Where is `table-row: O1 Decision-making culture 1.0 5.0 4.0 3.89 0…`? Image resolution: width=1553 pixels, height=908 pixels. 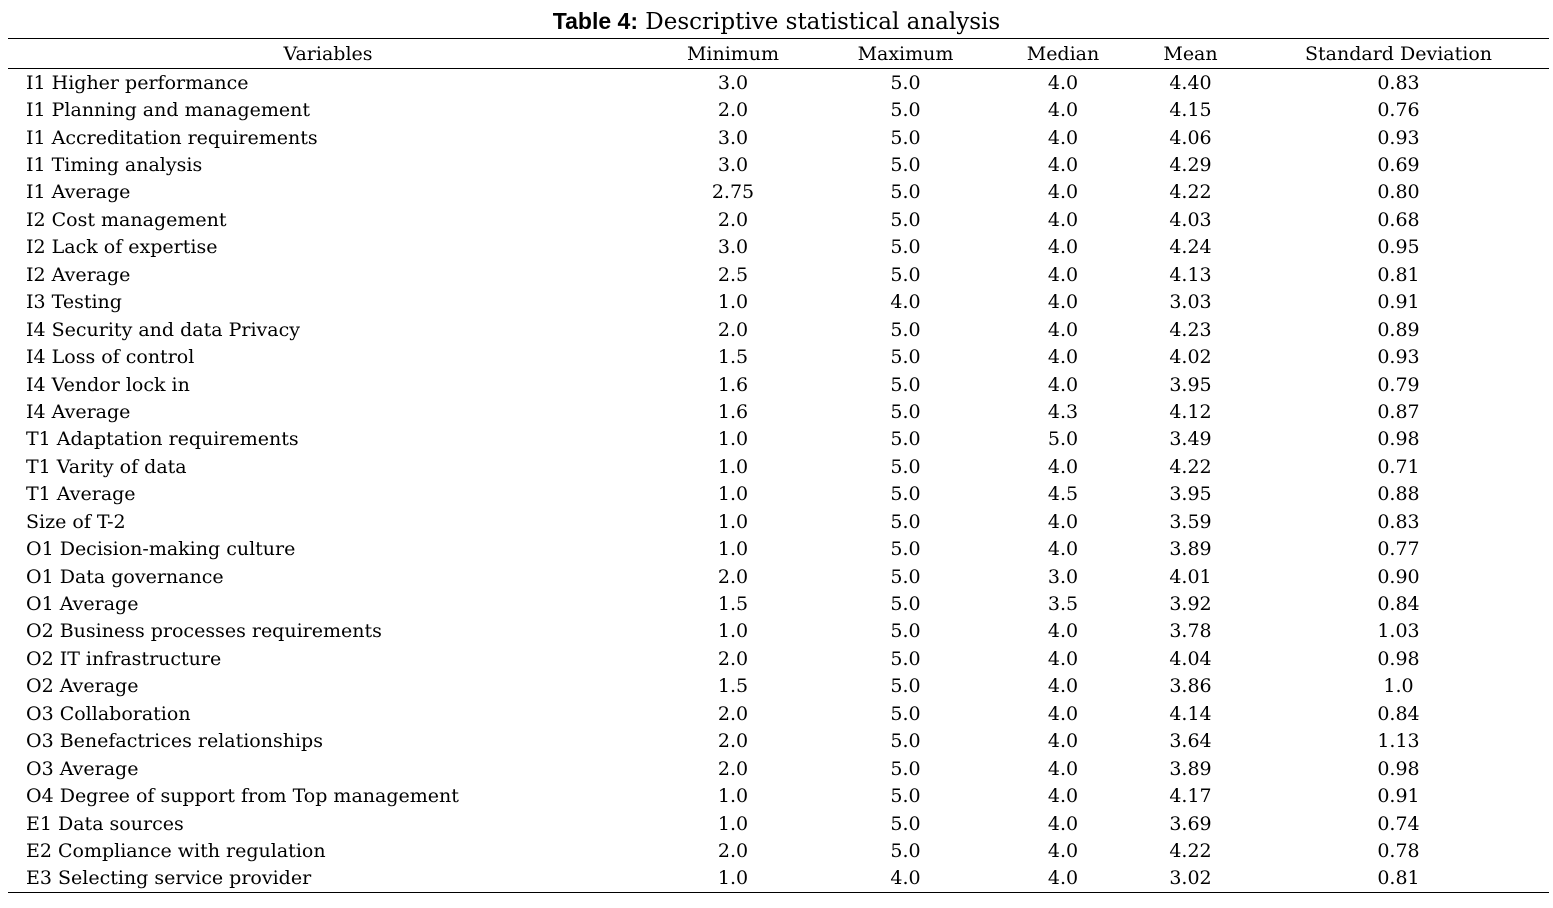
table-row: O1 Decision-making culture 1.0 5.0 4.0 3.89 0… is located at coordinates (778, 548).